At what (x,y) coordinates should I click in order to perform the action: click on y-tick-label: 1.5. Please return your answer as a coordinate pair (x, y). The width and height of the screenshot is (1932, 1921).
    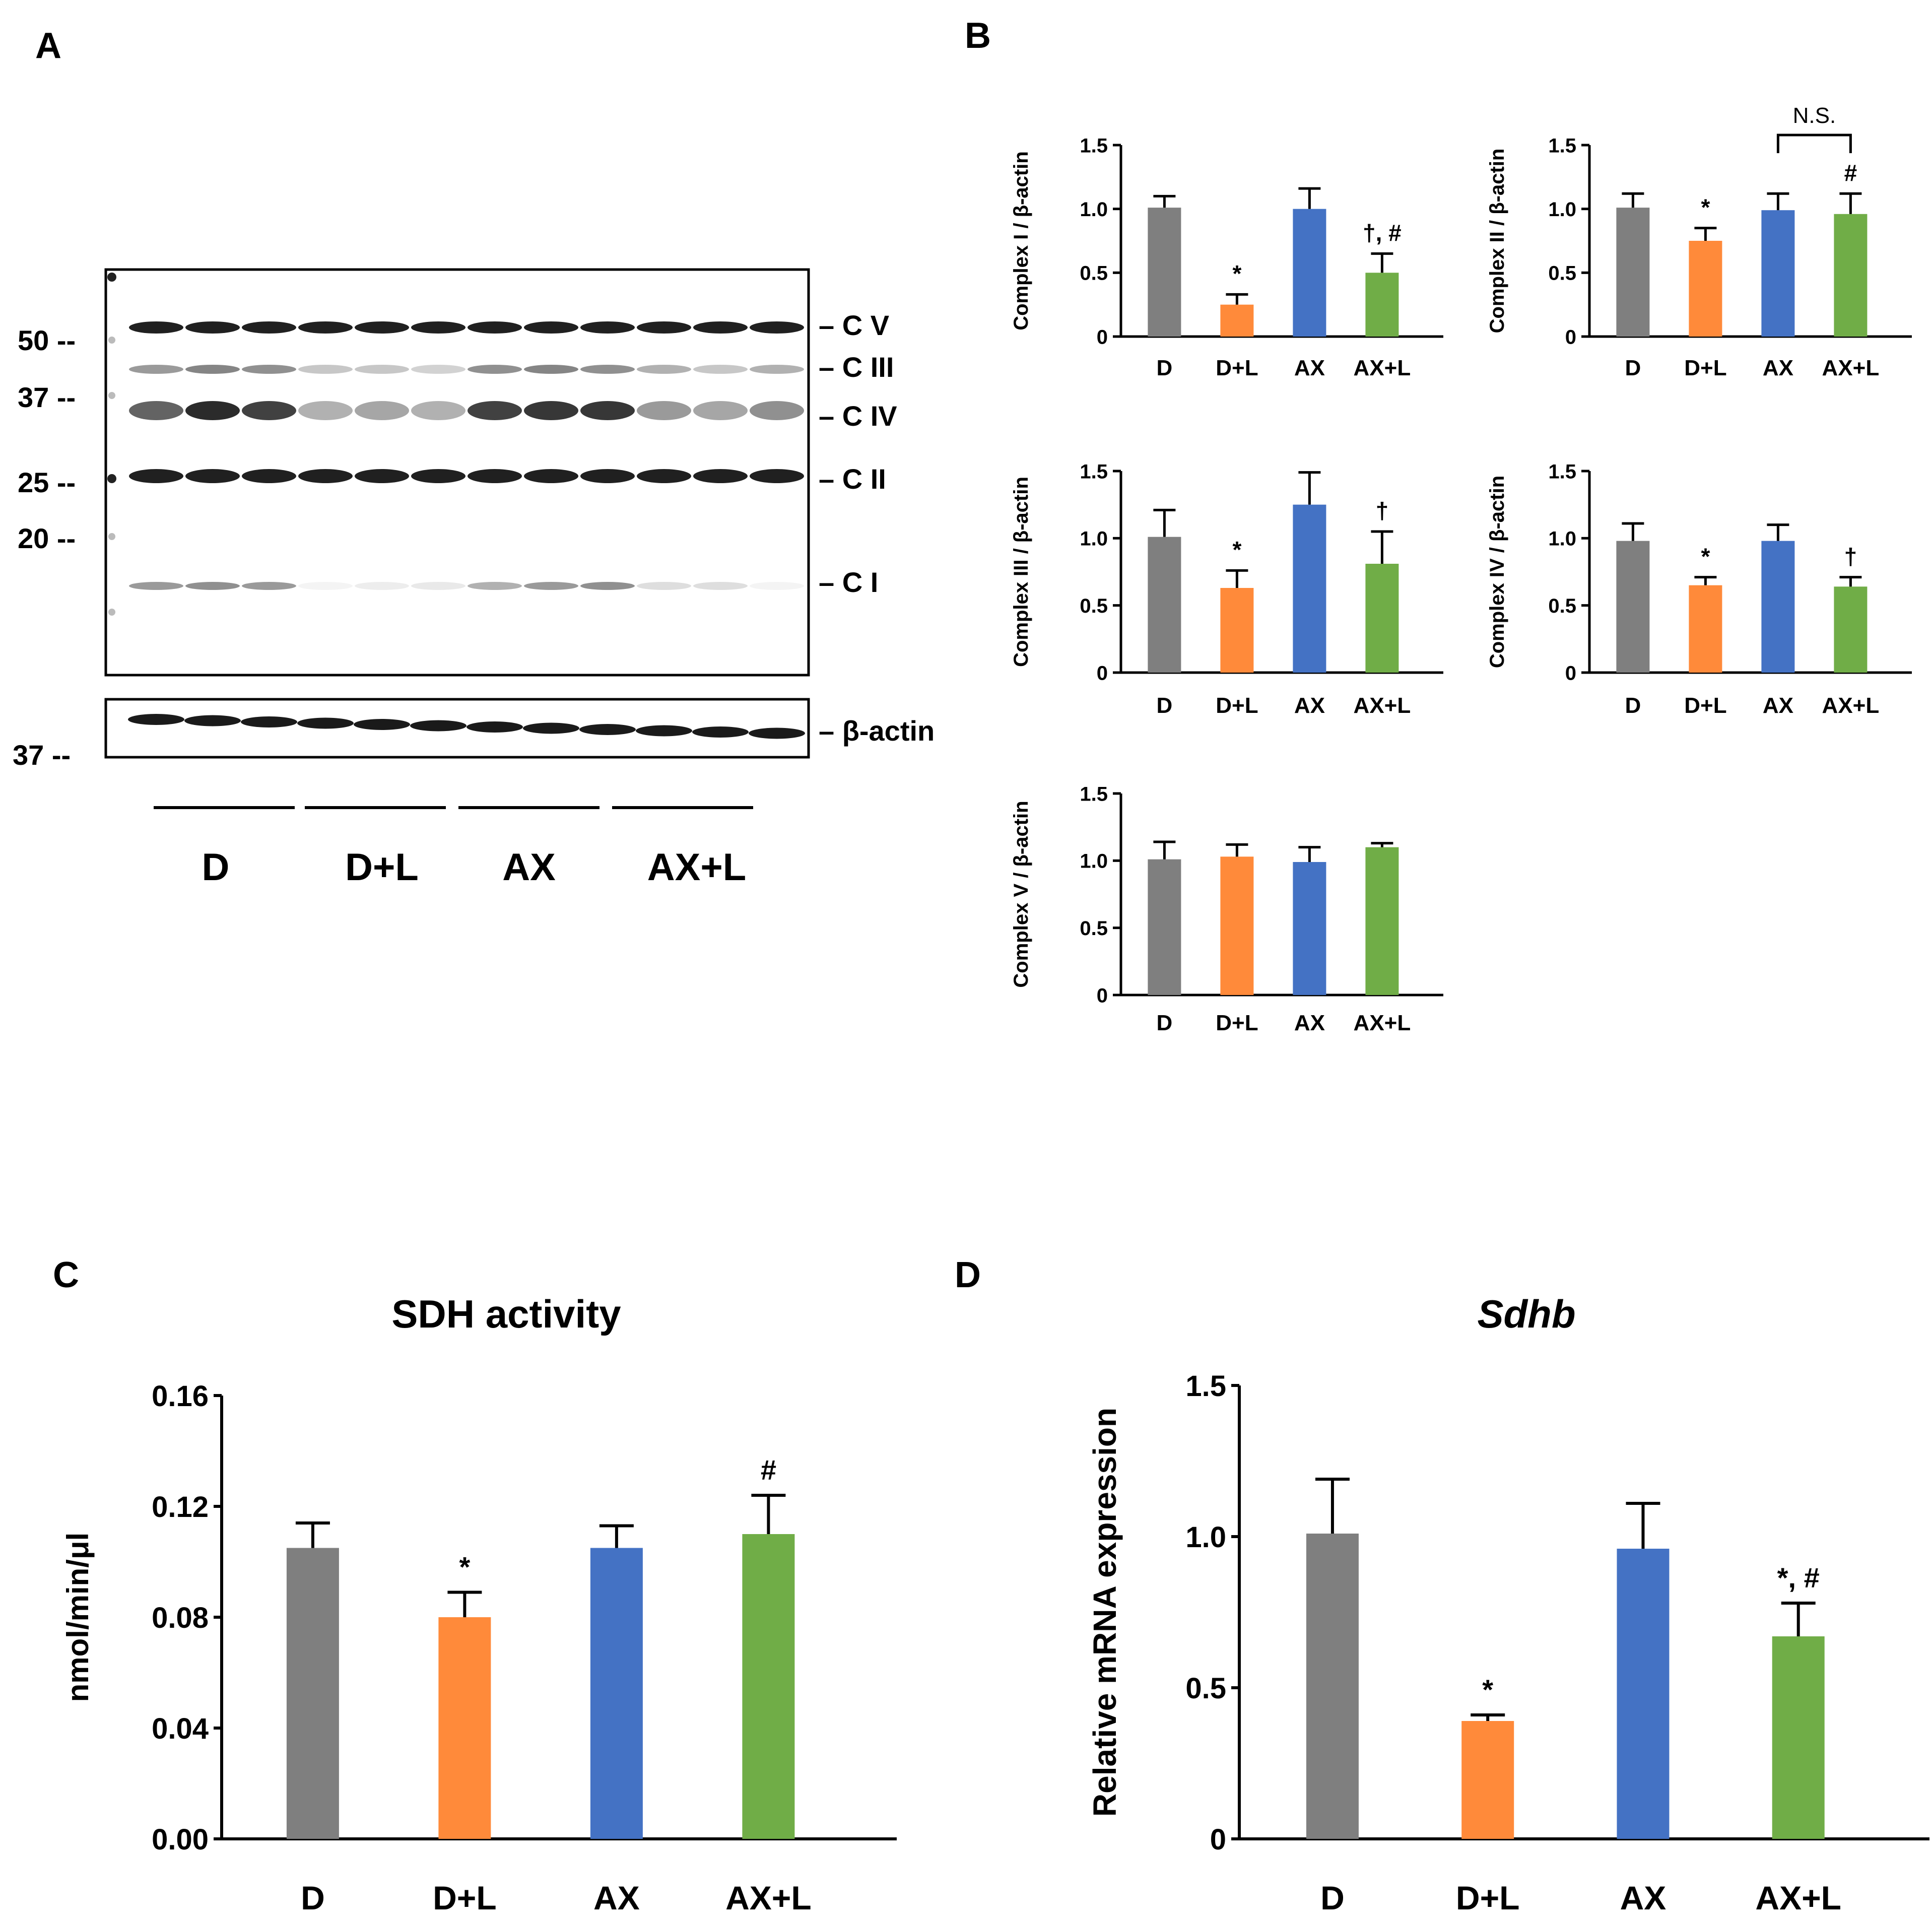
    Looking at the image, I should click on (1562, 471).